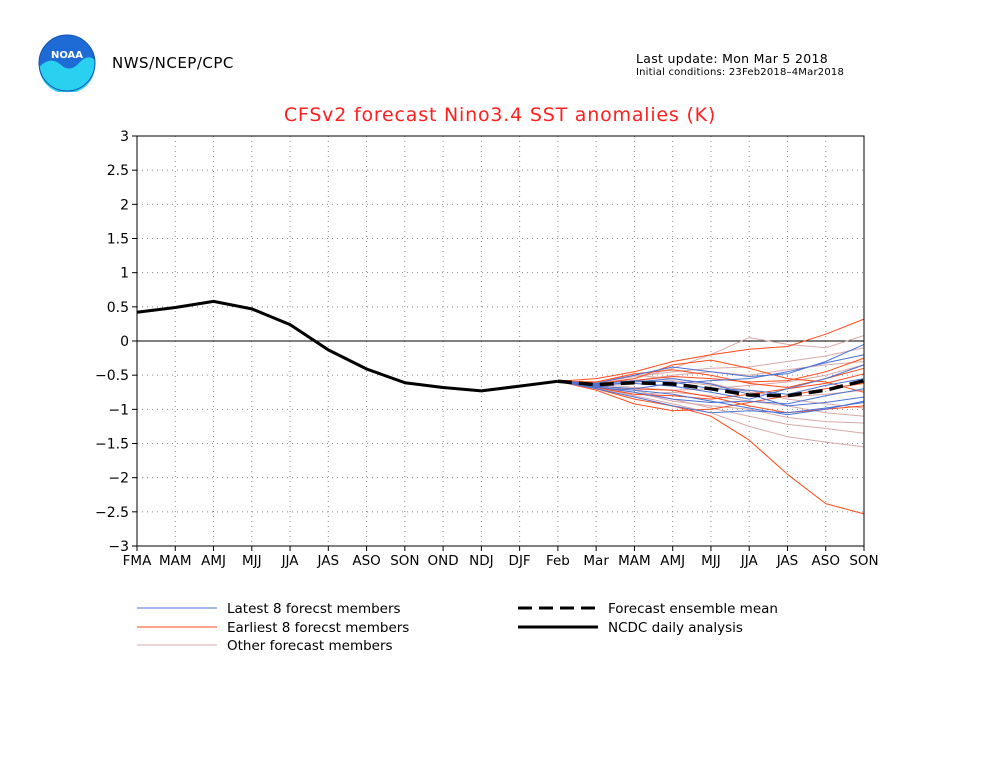 Image resolution: width=1000 pixels, height=773 pixels. Describe the element at coordinates (124, 342) in the screenshot. I see `y-tick-label: 0` at that location.